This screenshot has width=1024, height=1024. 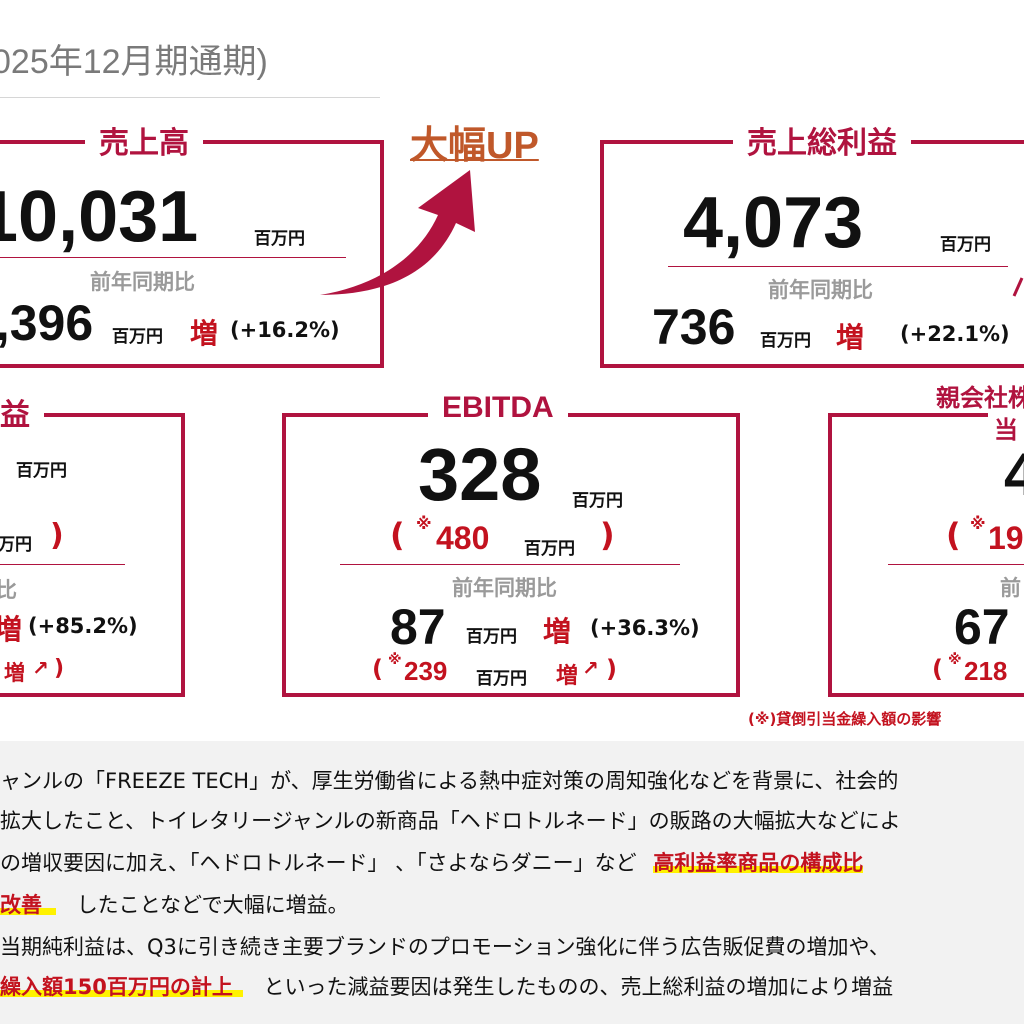 What do you see at coordinates (47, 323) in the screenshot?
I see `sales-change-value: 1,396` at bounding box center [47, 323].